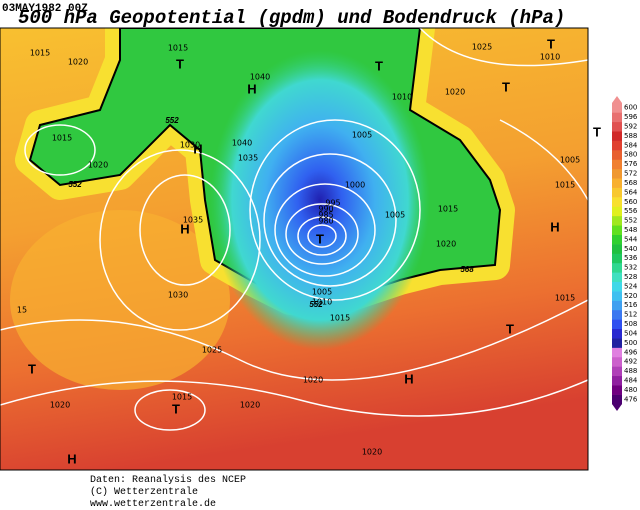  What do you see at coordinates (631, 239) in the screenshot?
I see `colorbar-label: 544` at bounding box center [631, 239].